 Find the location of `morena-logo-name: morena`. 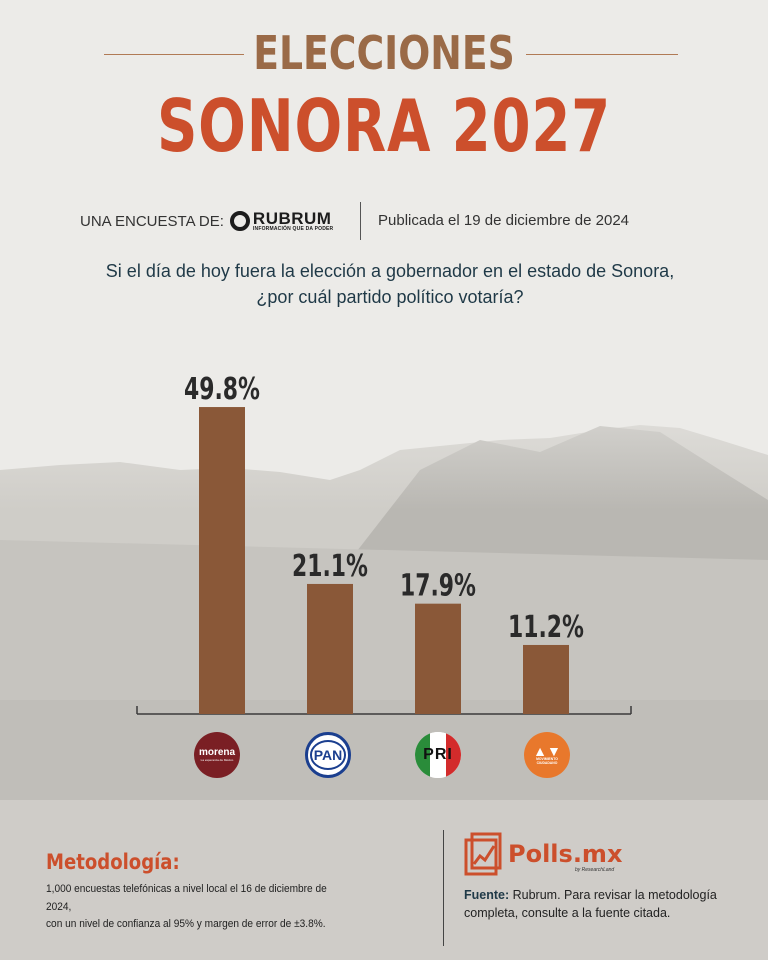

morena-logo-name: morena is located at coordinates (217, 752).